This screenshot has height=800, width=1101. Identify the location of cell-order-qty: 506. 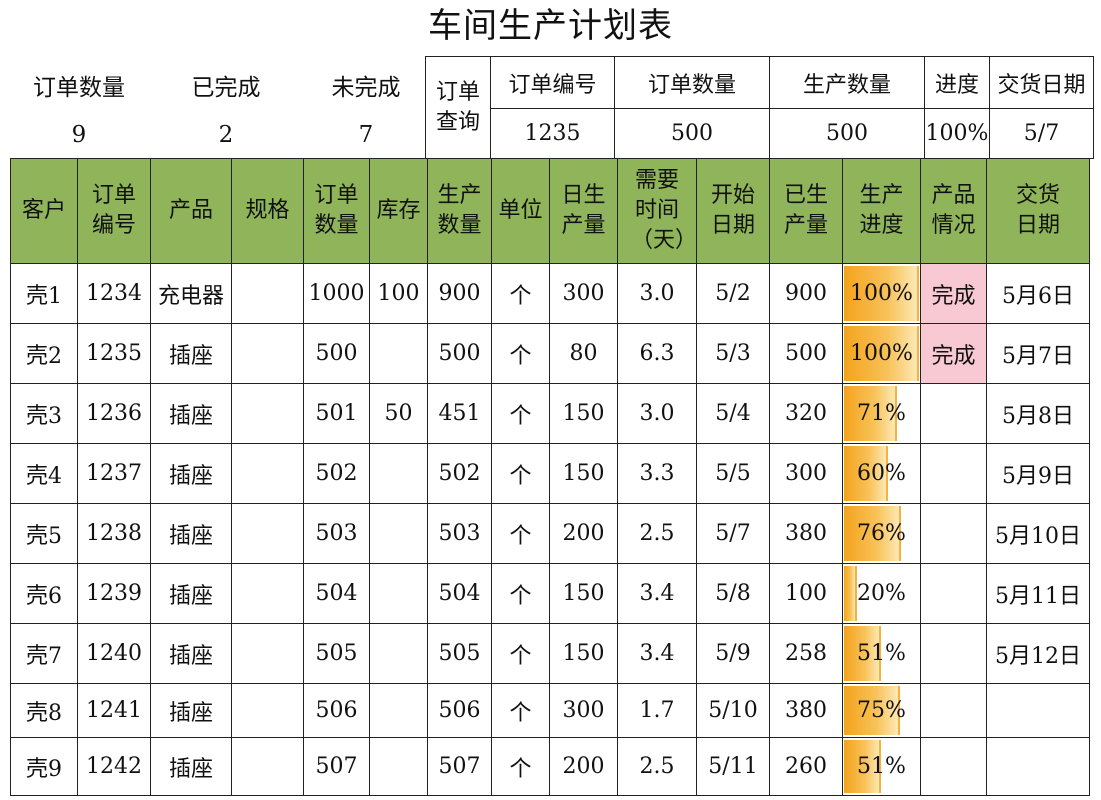
(336, 710).